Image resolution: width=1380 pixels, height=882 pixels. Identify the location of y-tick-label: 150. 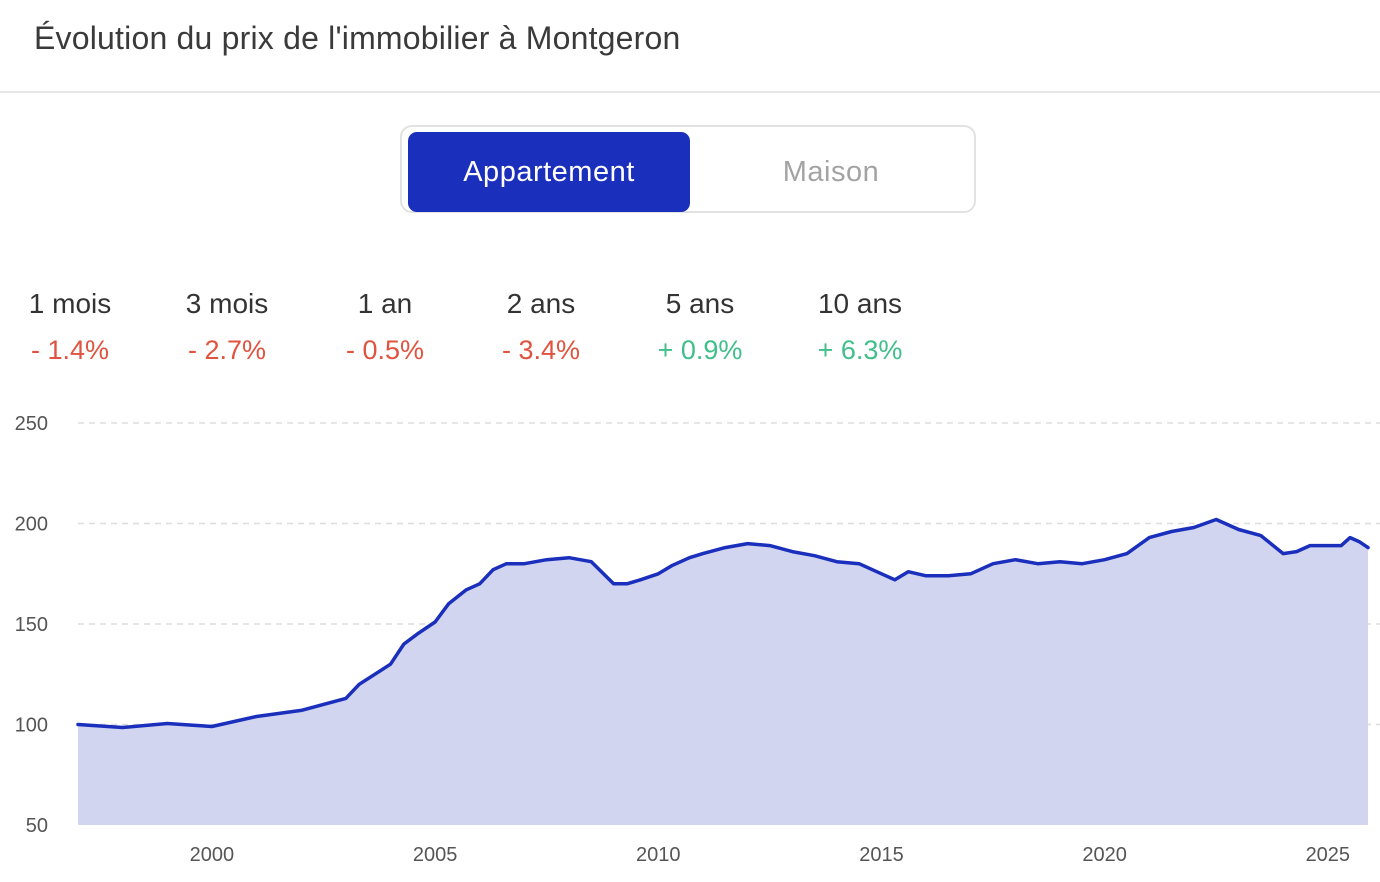
(31, 625).